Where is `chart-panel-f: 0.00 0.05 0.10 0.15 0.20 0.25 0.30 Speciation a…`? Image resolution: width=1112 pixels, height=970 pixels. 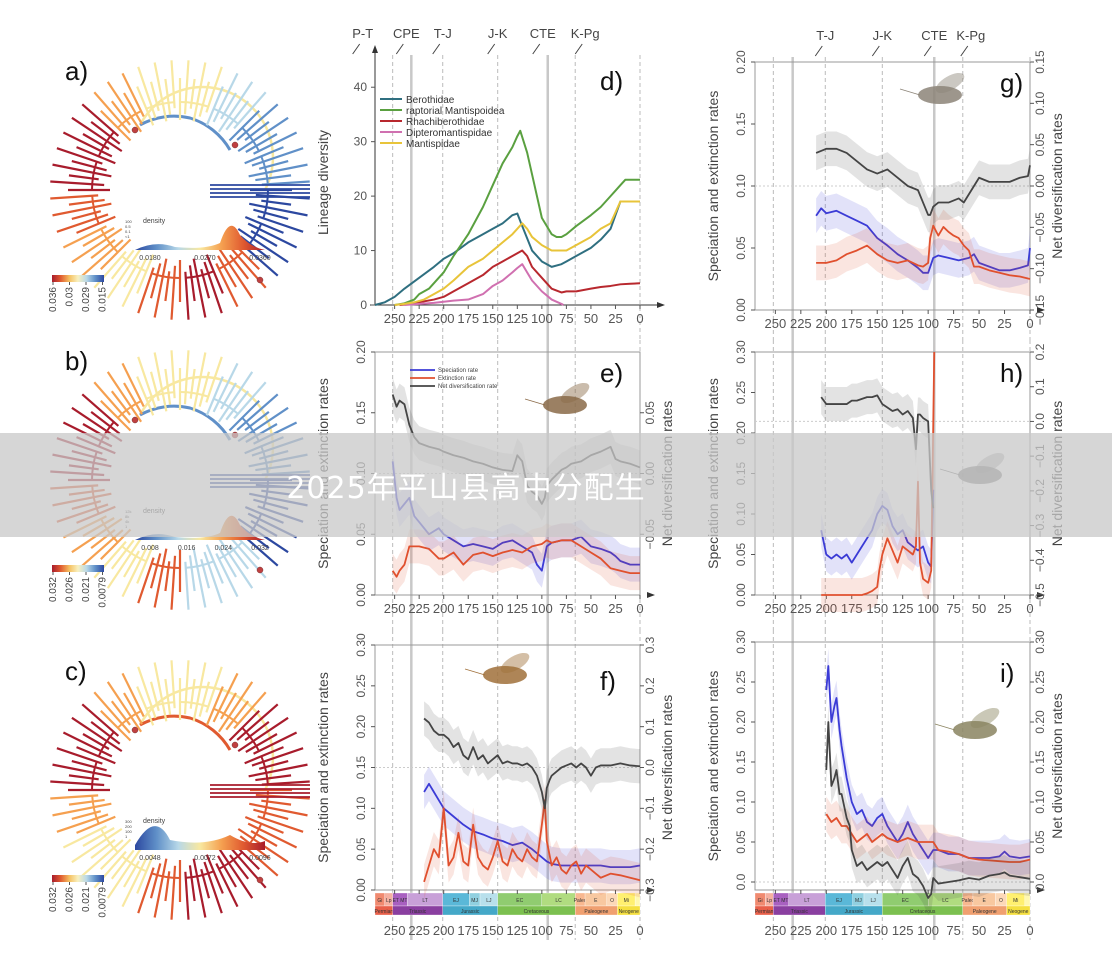
chart-panel-f: 0.00 0.05 0.10 0.15 0.20 0.25 0.30 Speciation a… is located at coordinates (495, 785).